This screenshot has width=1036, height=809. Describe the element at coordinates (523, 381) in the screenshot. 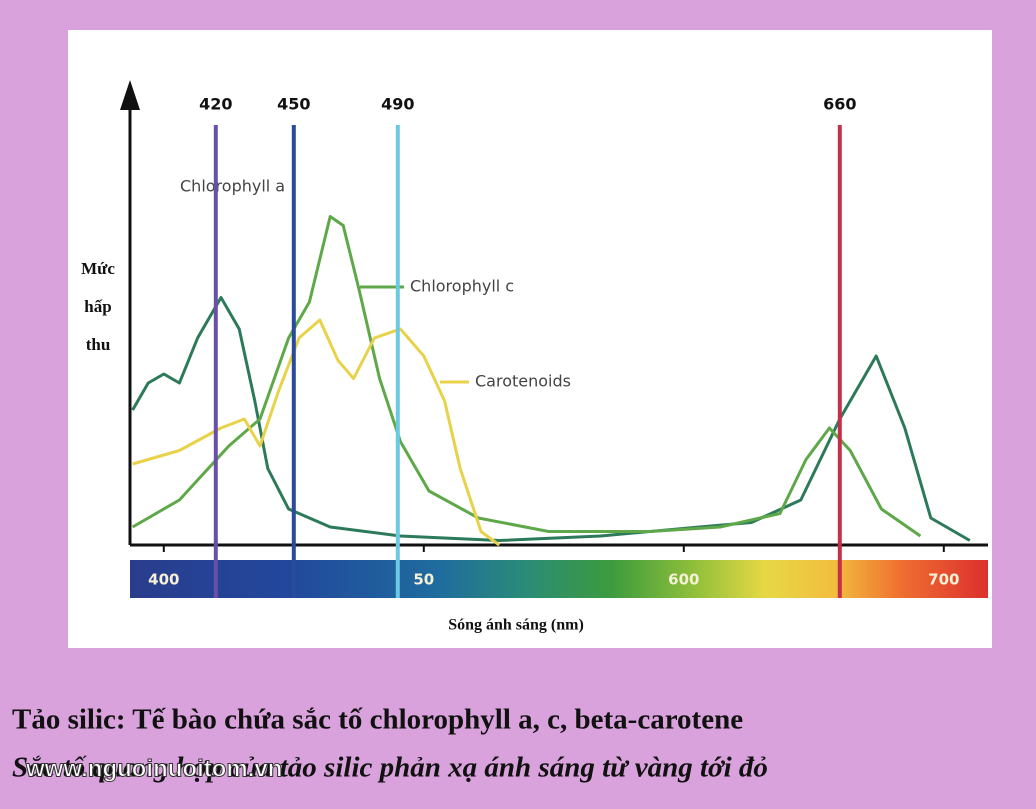

I see `series-label: Carotenoids` at that location.